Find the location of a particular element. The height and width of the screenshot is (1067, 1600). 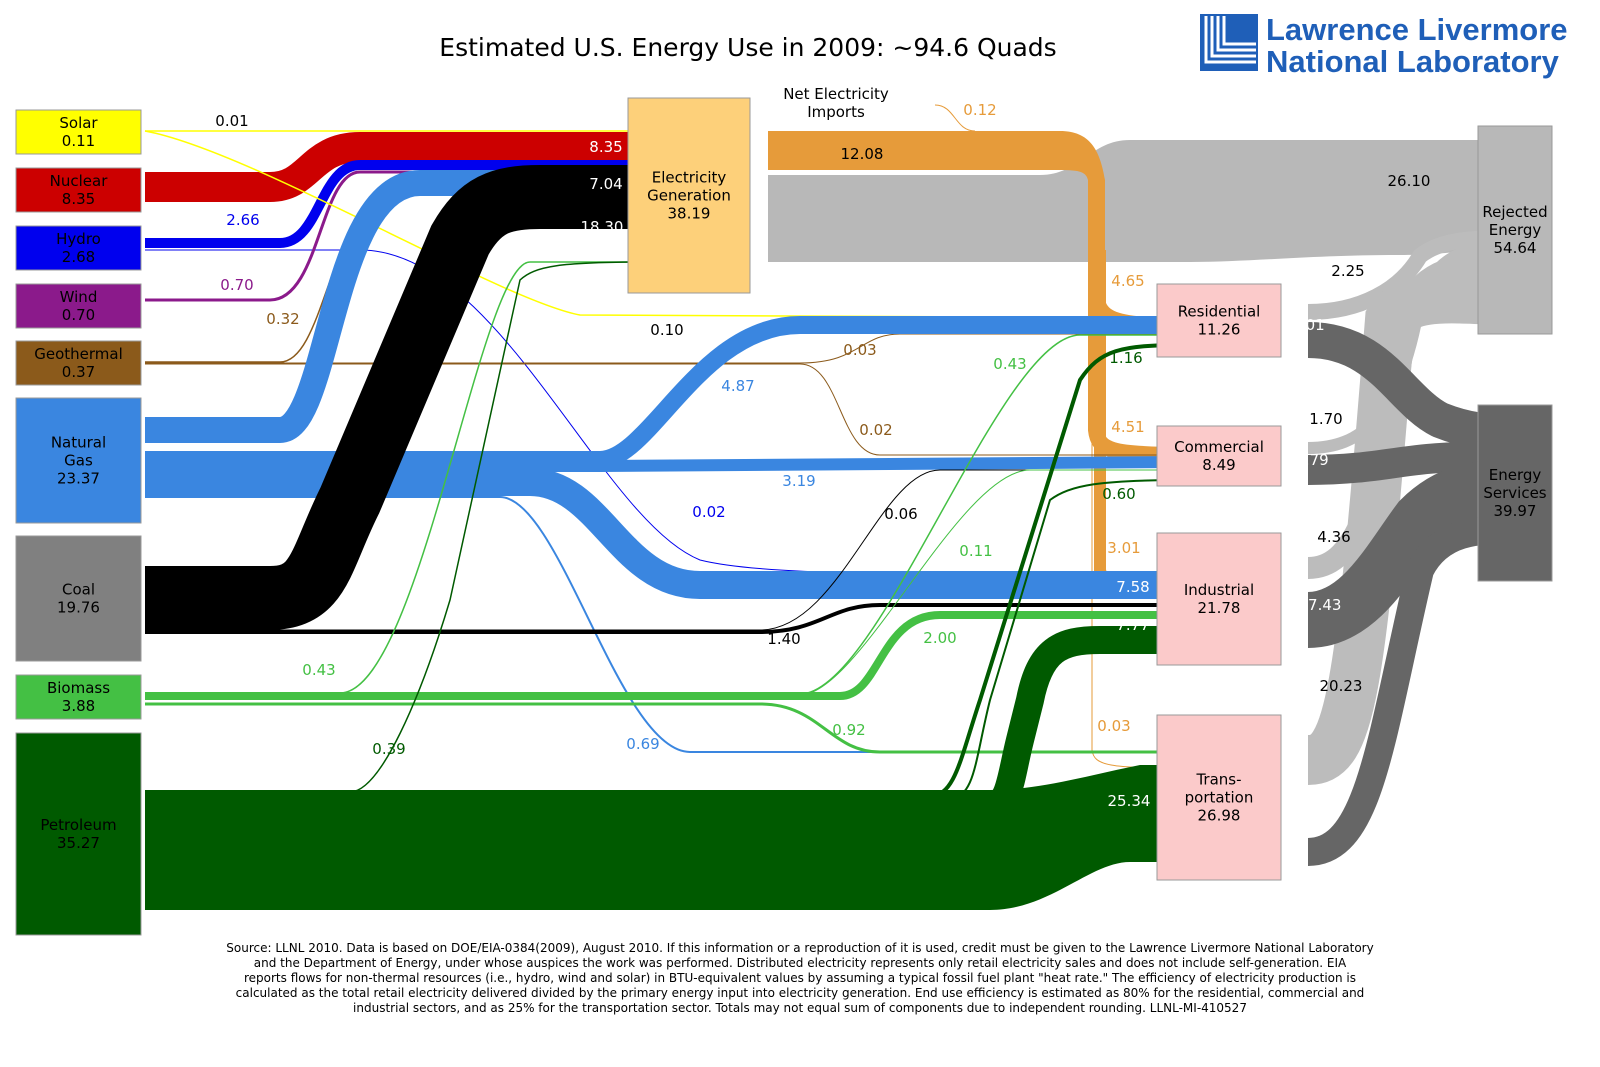

electricity-generation-box-label: Generation is located at coordinates (689, 196).